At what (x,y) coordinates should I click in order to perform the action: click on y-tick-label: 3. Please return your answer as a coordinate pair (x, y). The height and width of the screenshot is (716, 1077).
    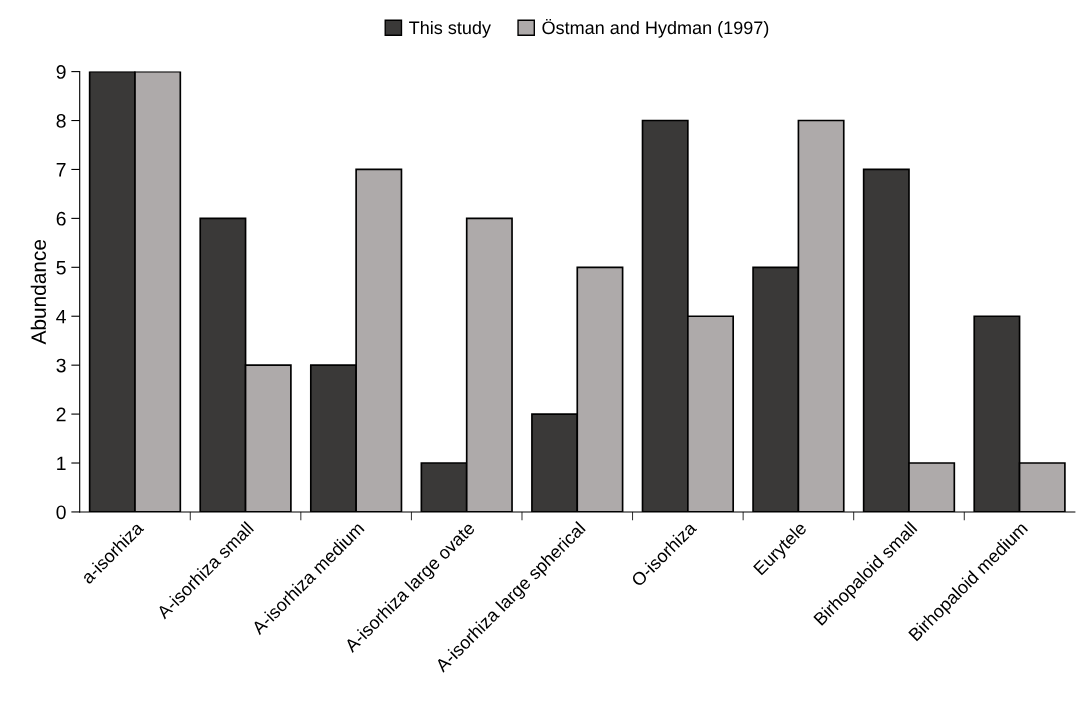
    Looking at the image, I should click on (61, 365).